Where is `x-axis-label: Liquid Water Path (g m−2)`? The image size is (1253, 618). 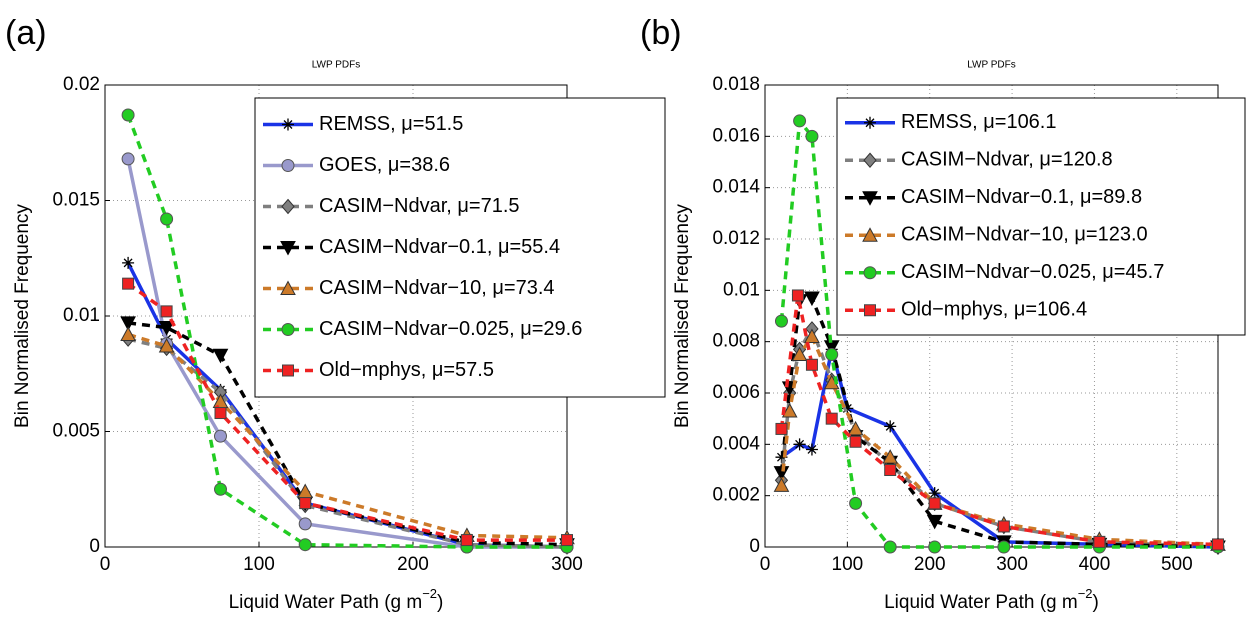
x-axis-label: Liquid Water Path (g m−2) is located at coordinates (336, 599).